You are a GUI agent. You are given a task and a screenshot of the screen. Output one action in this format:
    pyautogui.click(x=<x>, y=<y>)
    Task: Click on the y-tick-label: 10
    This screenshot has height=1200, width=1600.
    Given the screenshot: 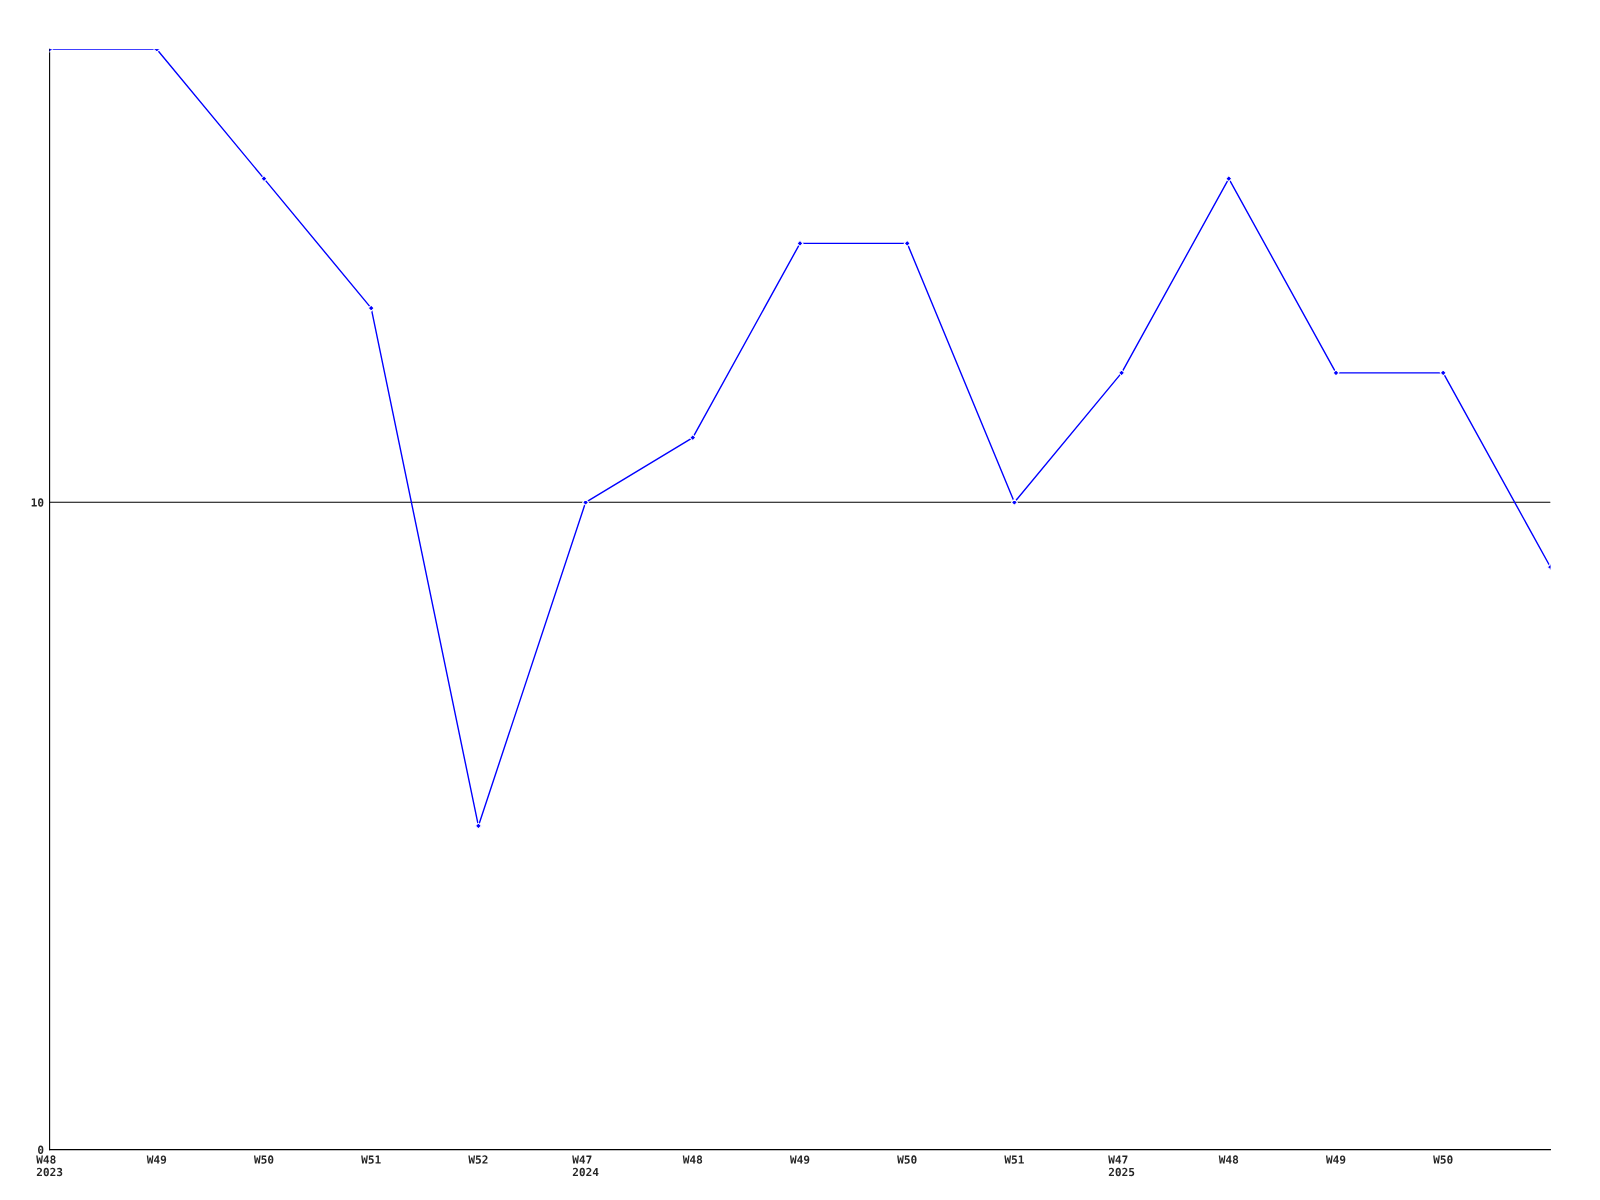 What is the action you would take?
    pyautogui.click(x=37, y=502)
    